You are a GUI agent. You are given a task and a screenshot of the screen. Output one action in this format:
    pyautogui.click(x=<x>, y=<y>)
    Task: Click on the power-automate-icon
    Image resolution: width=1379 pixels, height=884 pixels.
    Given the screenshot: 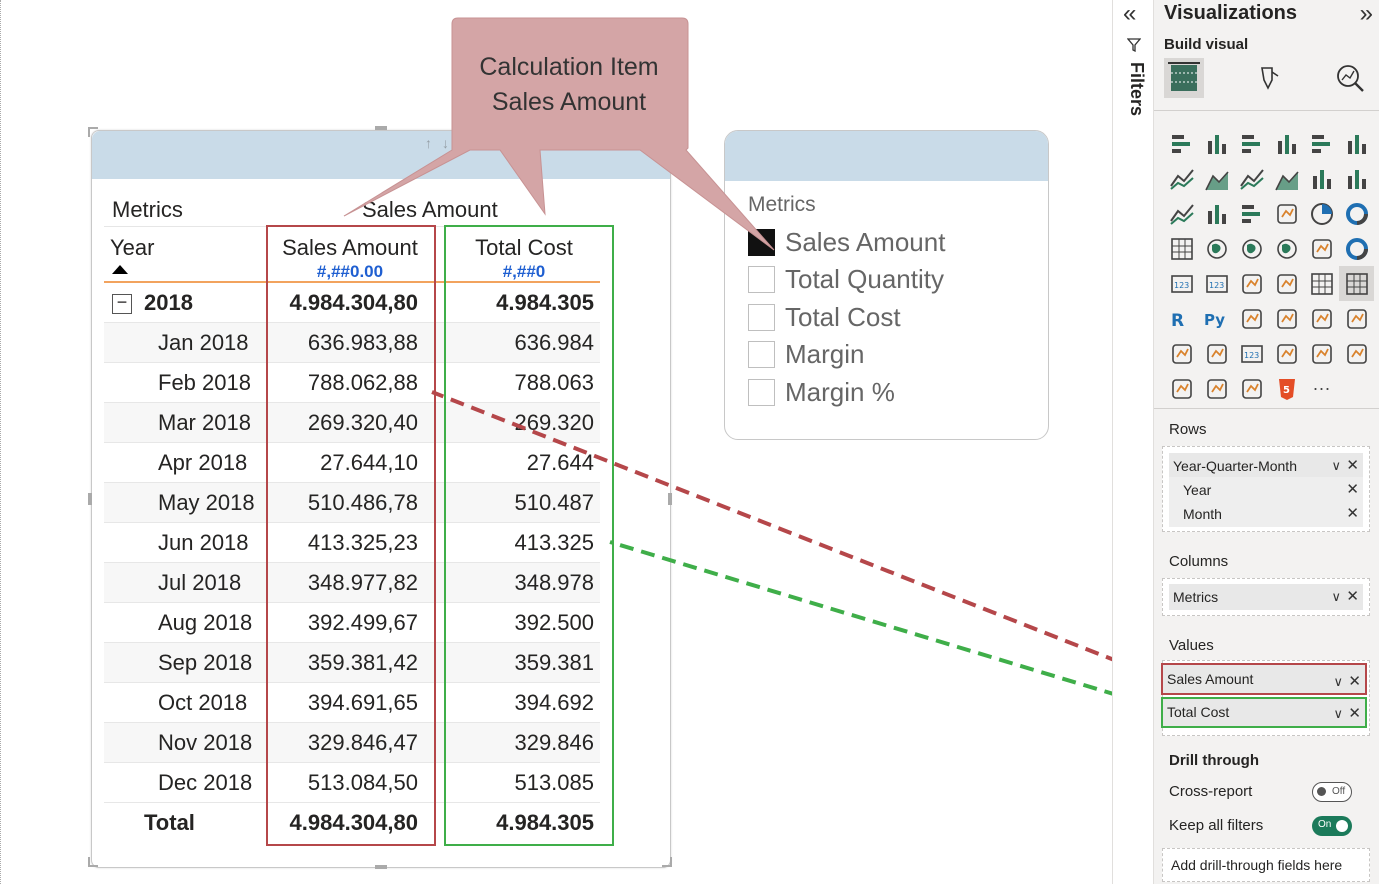 What is the action you would take?
    pyautogui.click(x=1321, y=353)
    